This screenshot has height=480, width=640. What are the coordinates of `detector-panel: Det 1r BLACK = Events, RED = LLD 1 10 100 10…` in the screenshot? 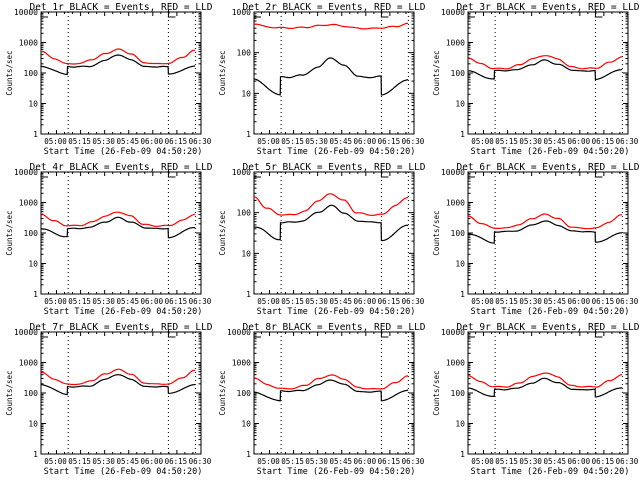 It's located at (109, 79).